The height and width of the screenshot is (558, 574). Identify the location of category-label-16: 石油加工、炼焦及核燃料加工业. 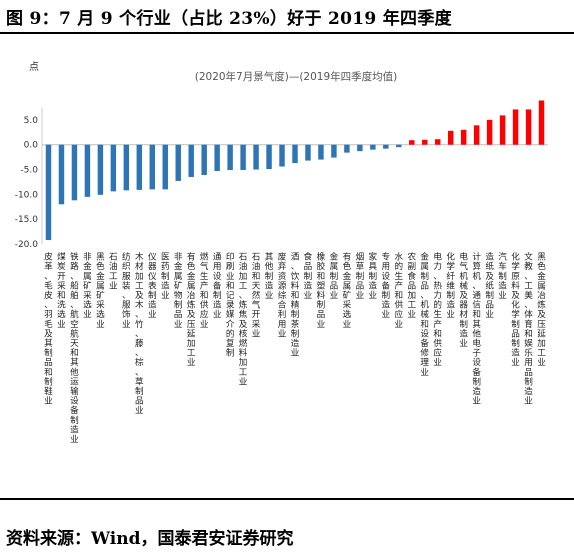
(243, 320).